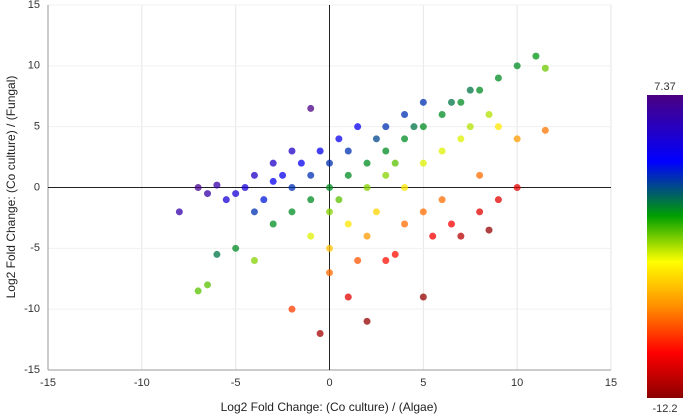 The width and height of the screenshot is (685, 417). What do you see at coordinates (32, 309) in the screenshot?
I see `y-tick-label: -10` at bounding box center [32, 309].